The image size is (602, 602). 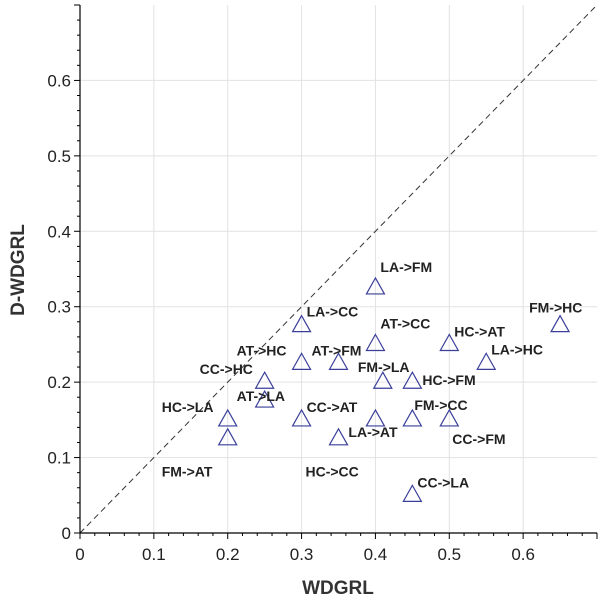 What do you see at coordinates (187, 472) in the screenshot?
I see `point-label: FM->AT` at bounding box center [187, 472].